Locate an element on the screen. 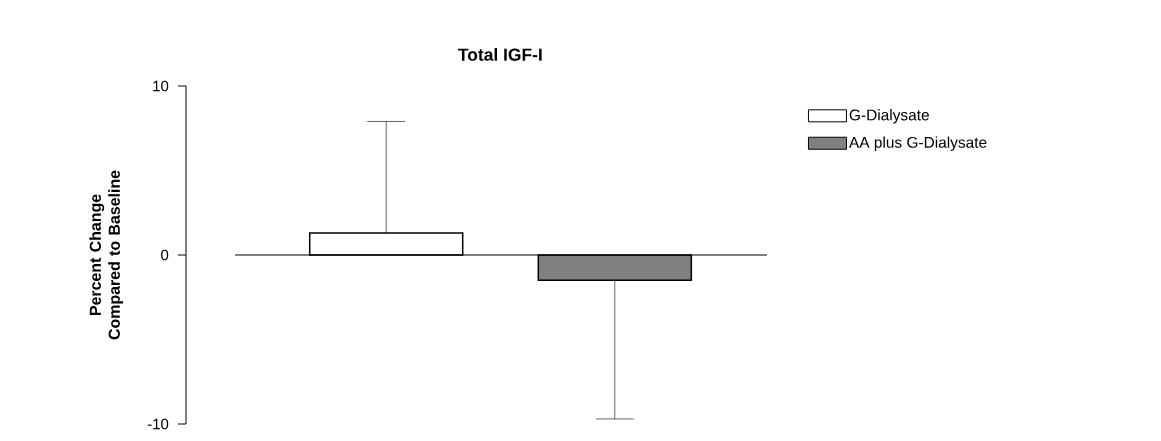 Image resolution: width=1161 pixels, height=441 pixels. legend-label: AA plus G-Dialysate is located at coordinates (917, 143).